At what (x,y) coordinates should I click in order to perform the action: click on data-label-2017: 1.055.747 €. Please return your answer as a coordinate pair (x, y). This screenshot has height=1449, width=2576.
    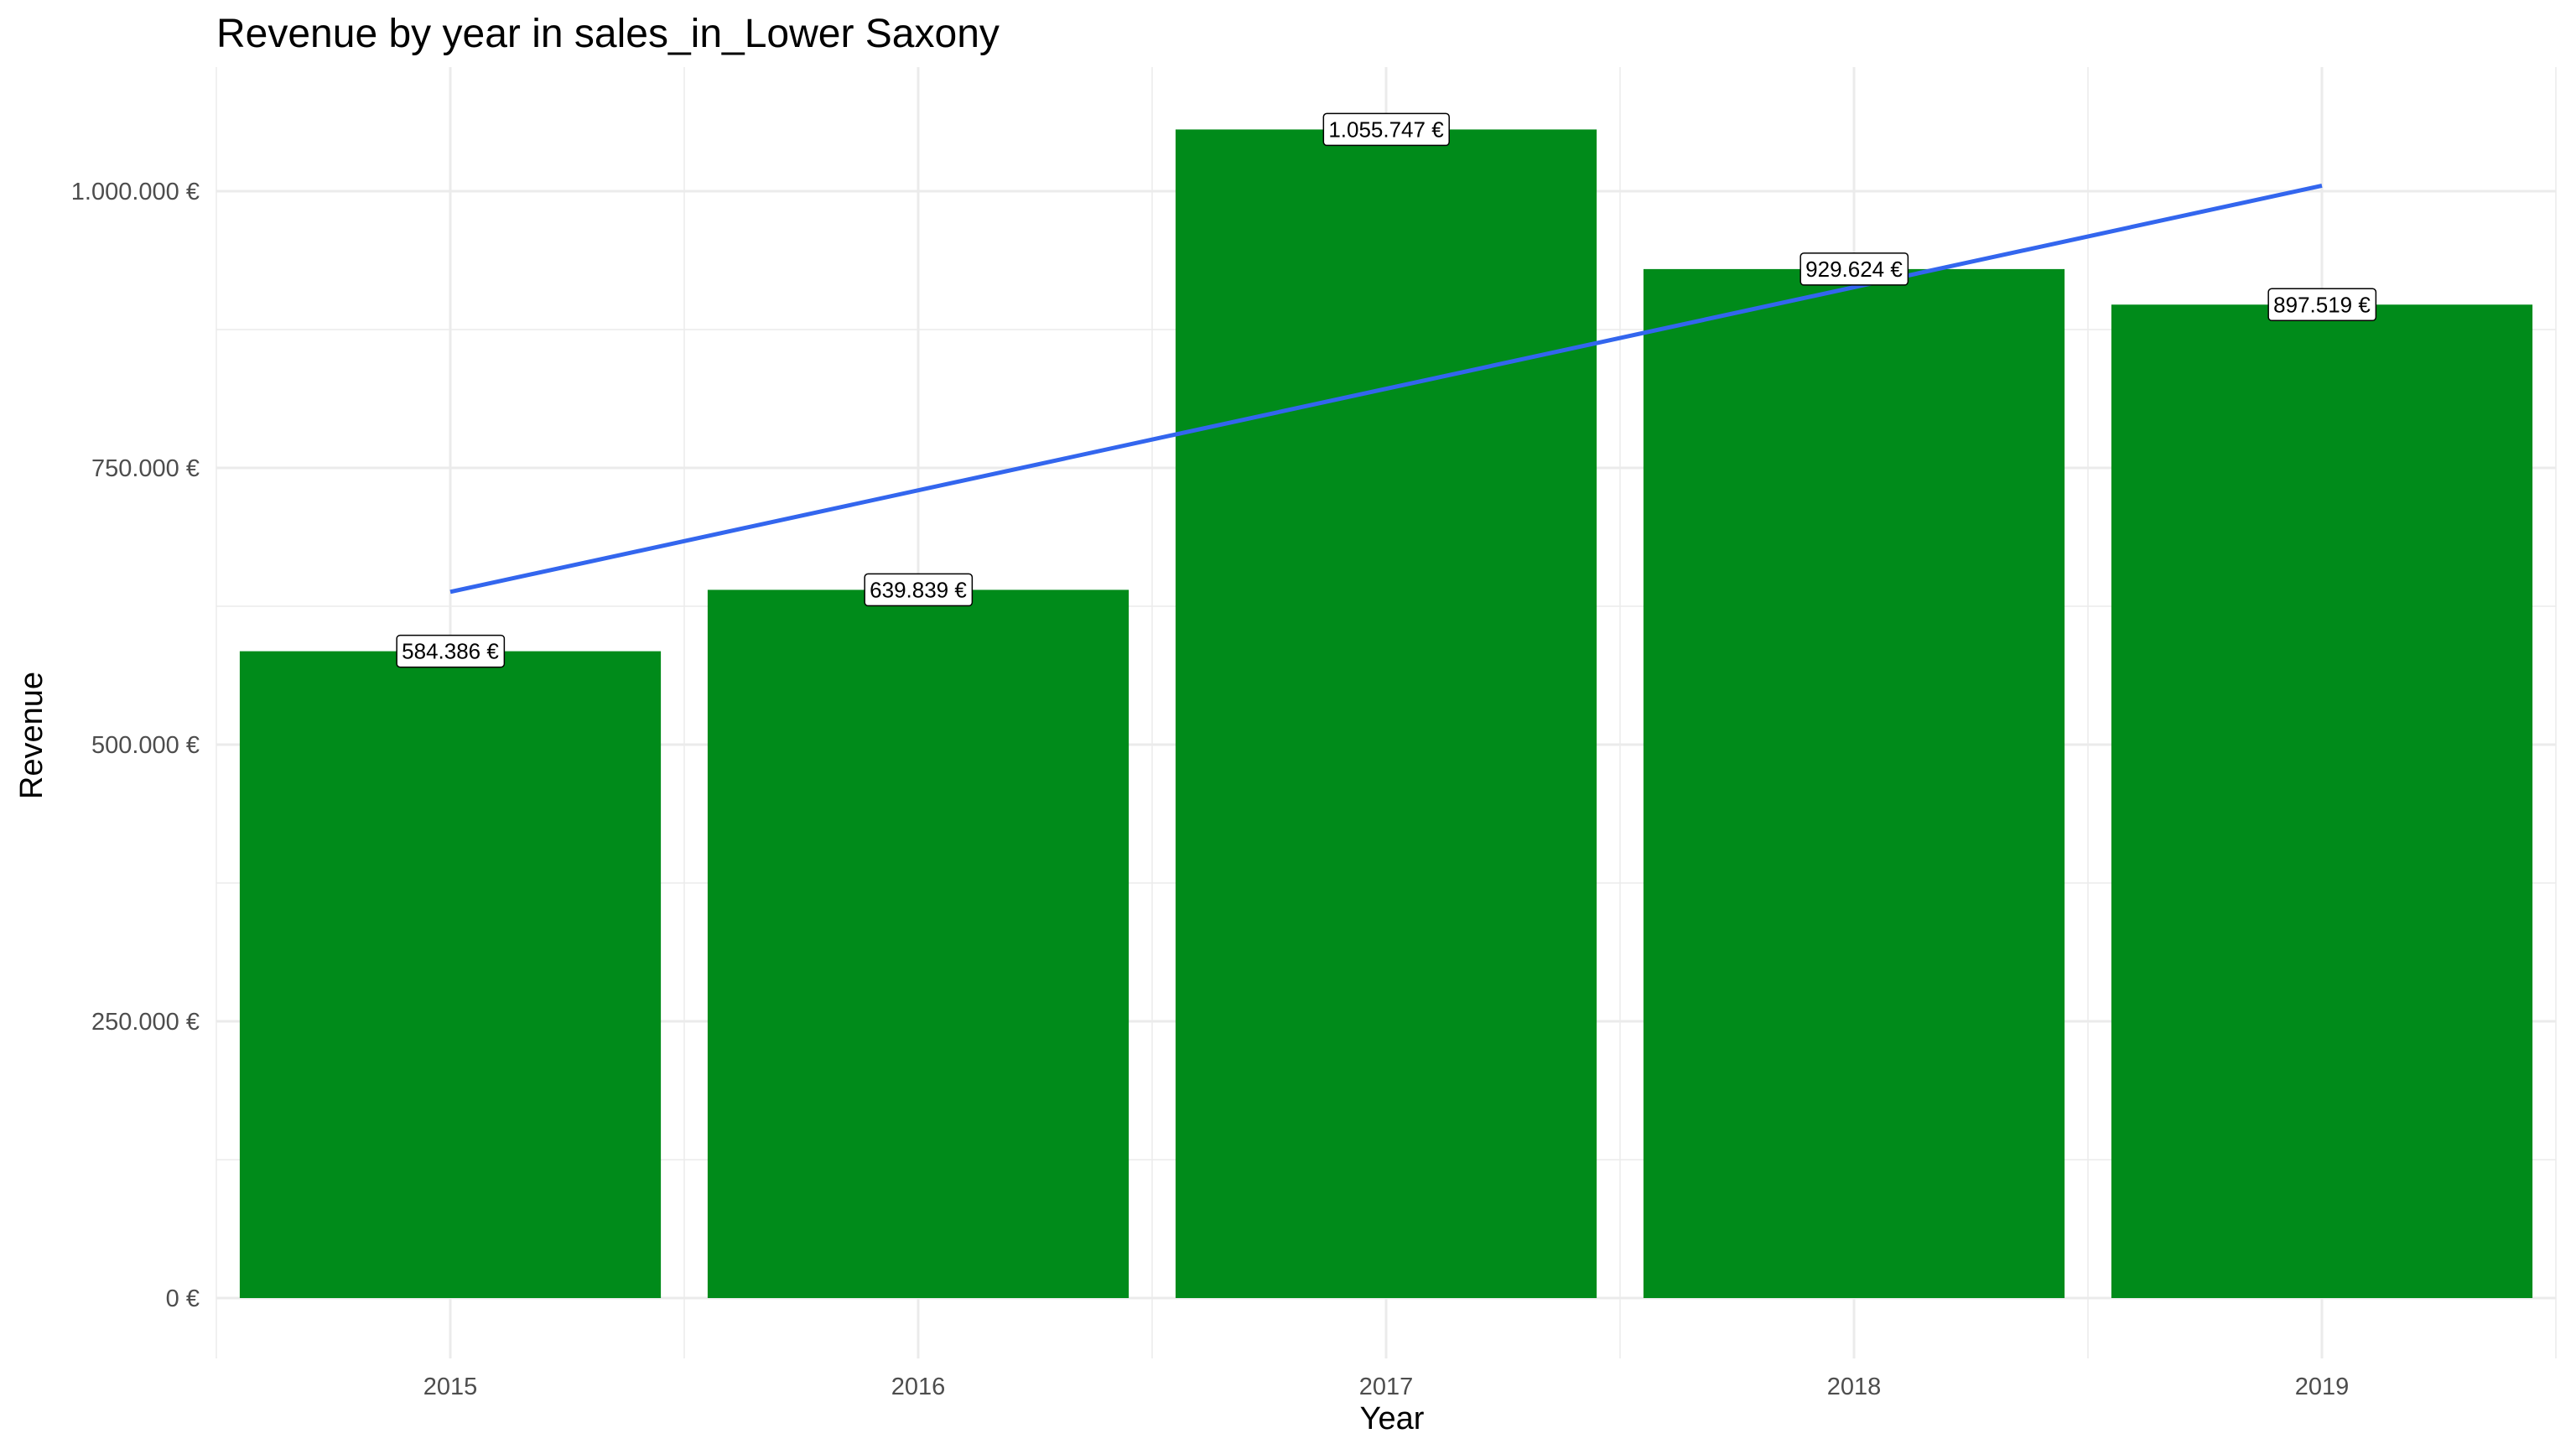
    Looking at the image, I should click on (1386, 129).